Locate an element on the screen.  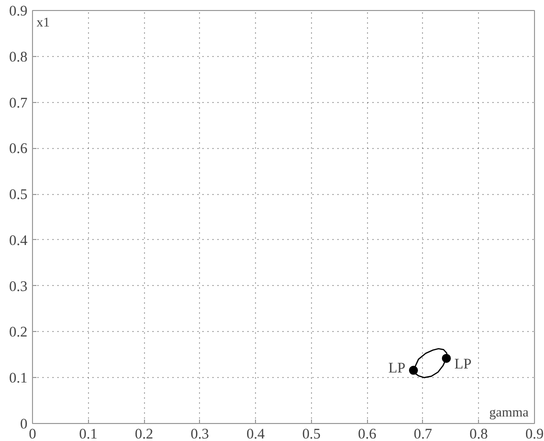
x-tick-label: 0.5 is located at coordinates (311, 433).